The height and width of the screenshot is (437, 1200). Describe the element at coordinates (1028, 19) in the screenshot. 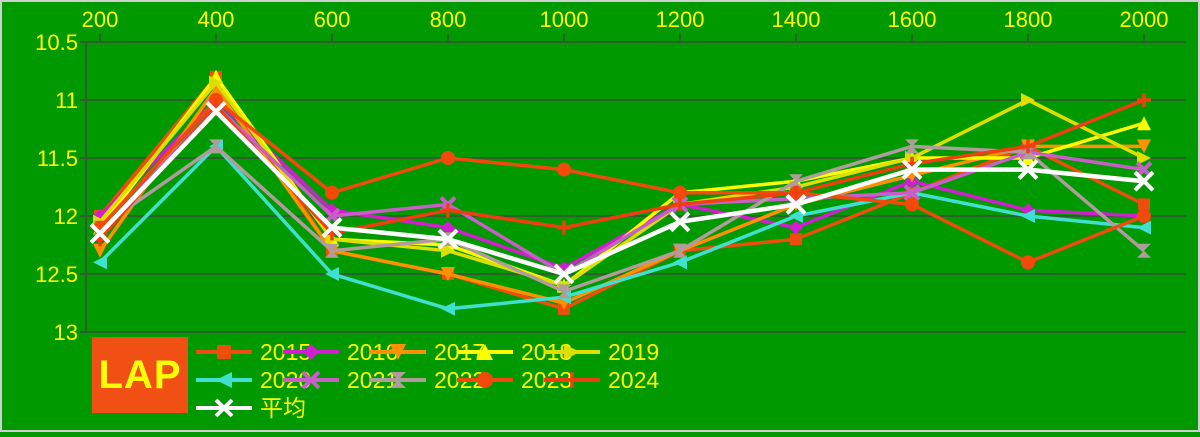

I see `x-tick-label: 1800` at that location.